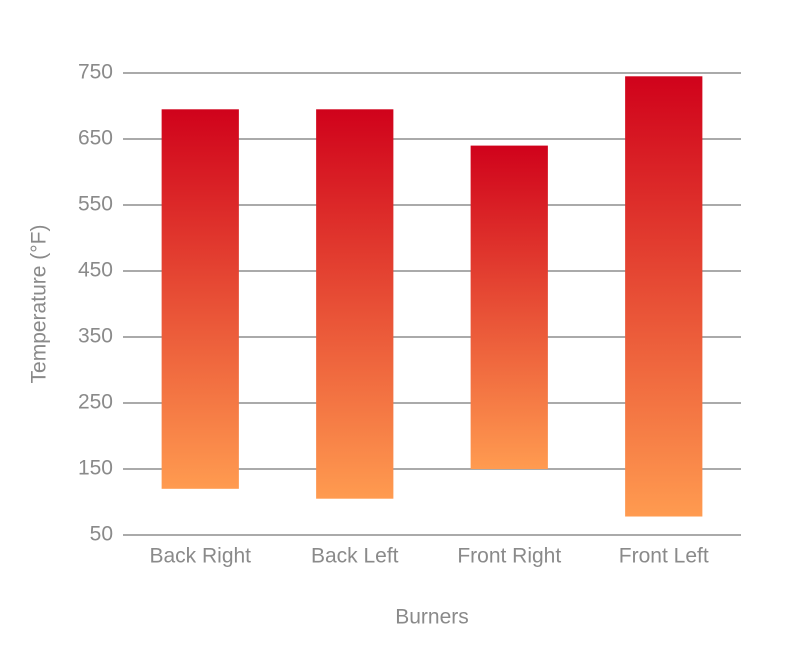 The width and height of the screenshot is (792, 659). Describe the element at coordinates (95, 402) in the screenshot. I see `y-tick-label: 250` at that location.